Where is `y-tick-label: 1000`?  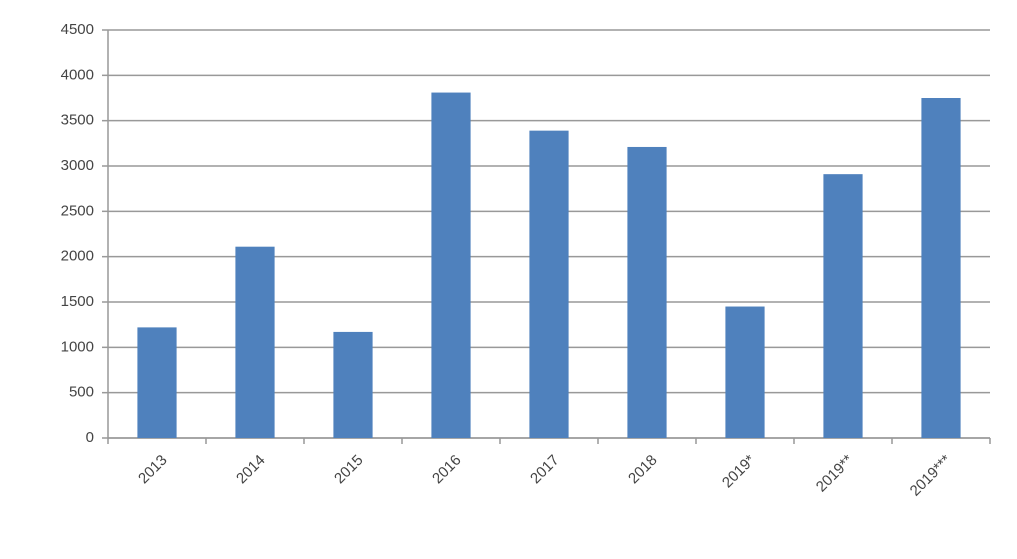
y-tick-label: 1000 is located at coordinates (77, 346).